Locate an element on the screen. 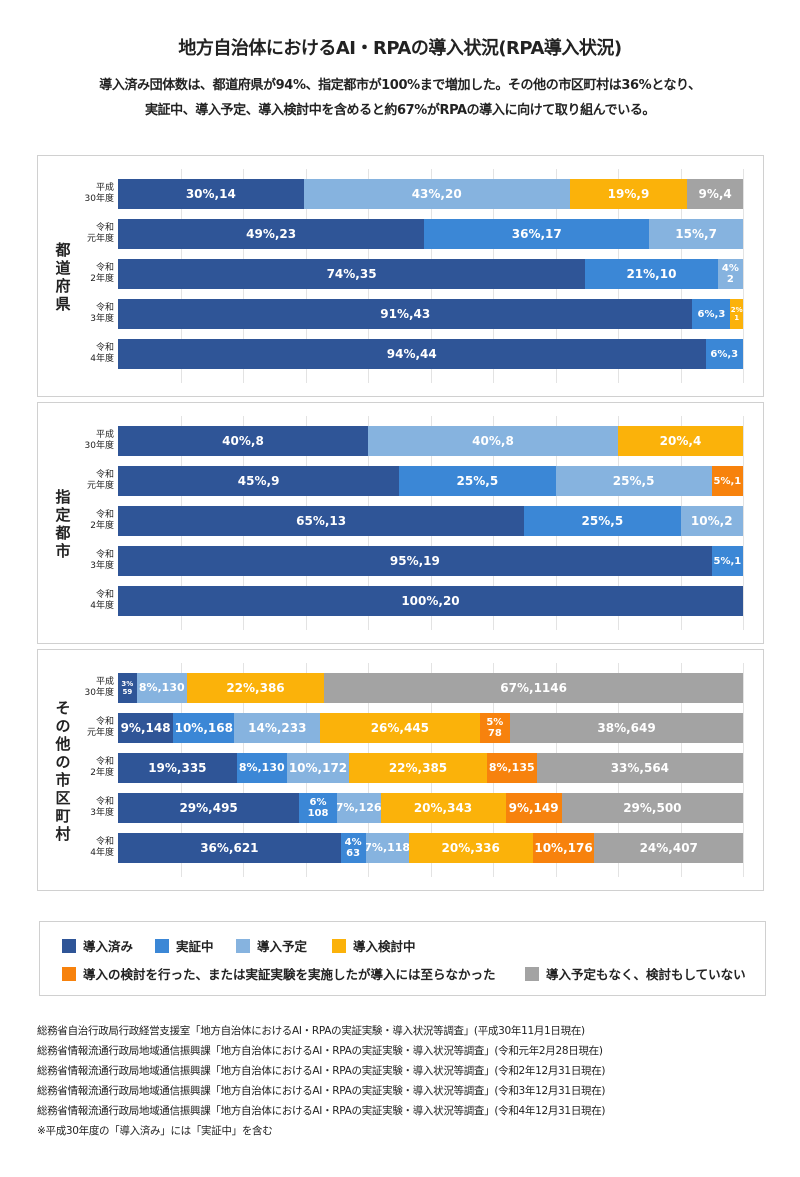 The width and height of the screenshot is (800, 1177). bar-segment: 20%,343 is located at coordinates (443, 808).